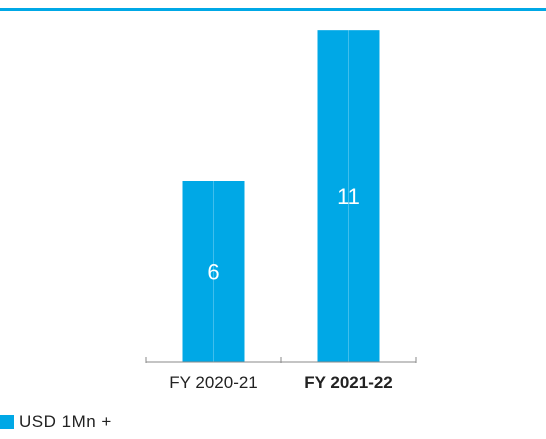 This screenshot has width=546, height=439. What do you see at coordinates (213, 382) in the screenshot?
I see `x-tick-label-1: FY 2020-21` at bounding box center [213, 382].